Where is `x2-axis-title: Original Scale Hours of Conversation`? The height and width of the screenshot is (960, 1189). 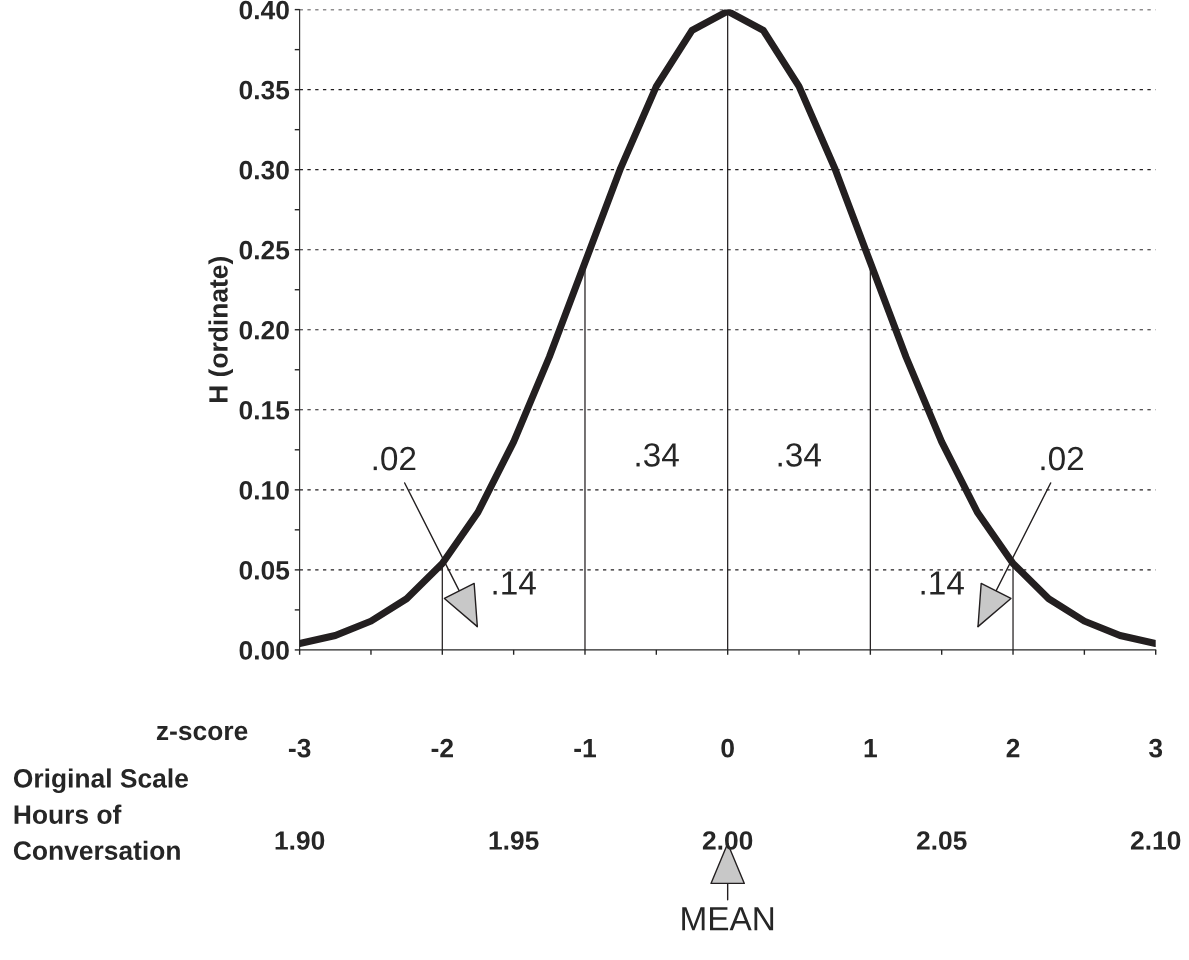
x2-axis-title: Original Scale Hours of Conversation is located at coordinates (100, 814).